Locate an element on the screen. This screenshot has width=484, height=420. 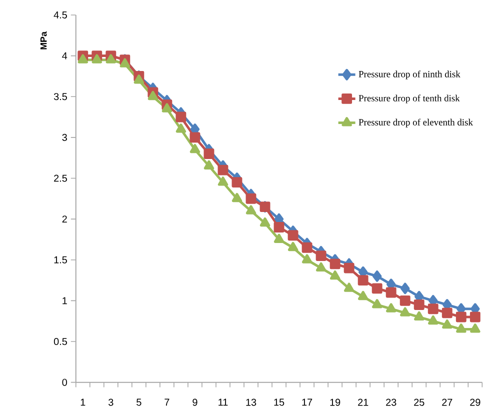
y-tick-label: 4.5 is located at coordinates (60, 14).